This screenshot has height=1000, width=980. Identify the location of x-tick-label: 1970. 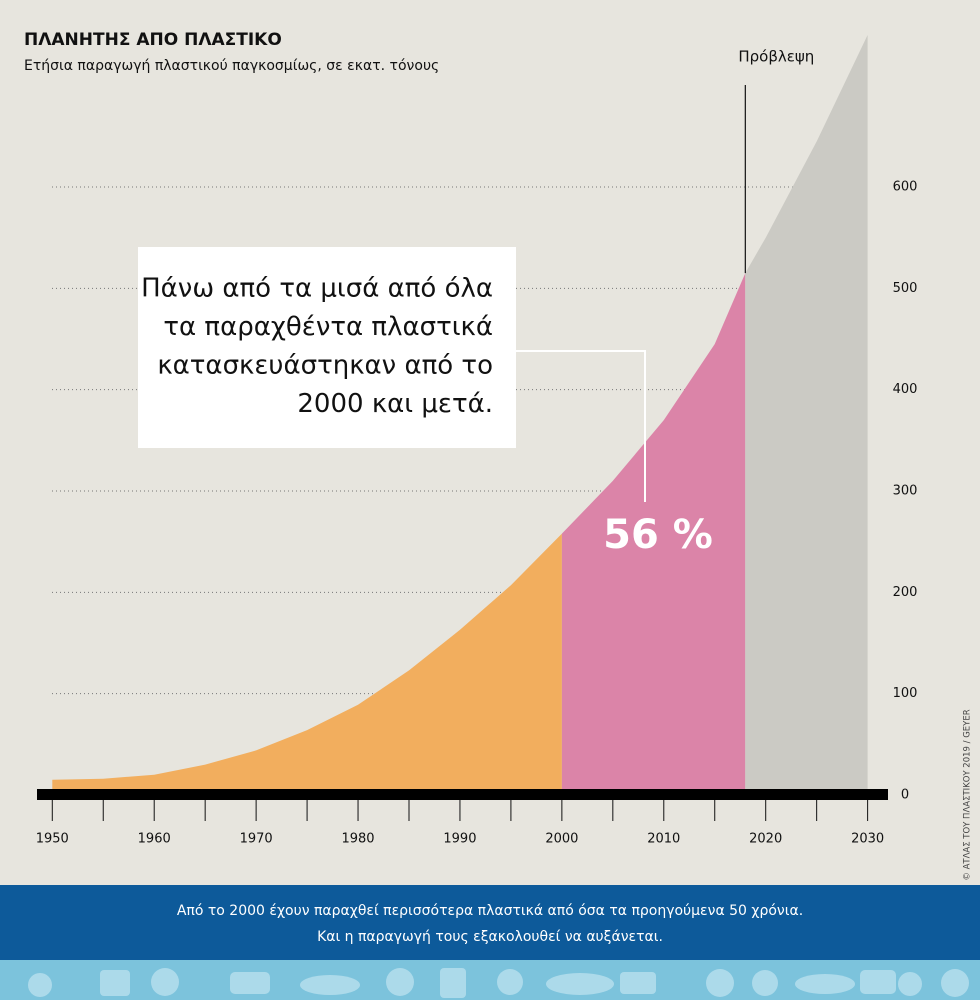
(256, 839).